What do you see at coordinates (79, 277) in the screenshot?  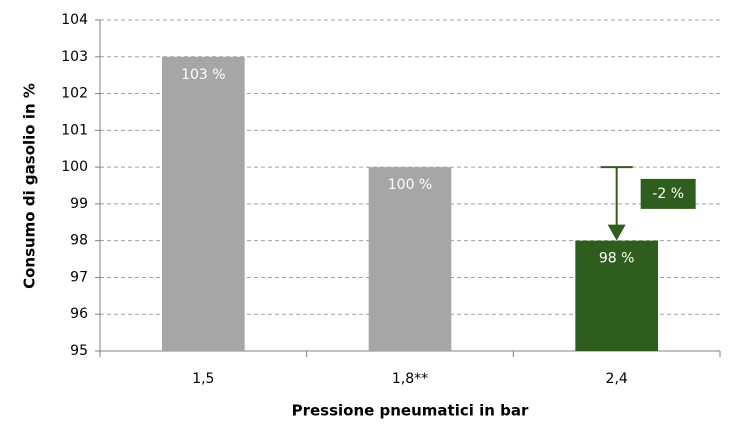 I see `y-tick-label: 97` at bounding box center [79, 277].